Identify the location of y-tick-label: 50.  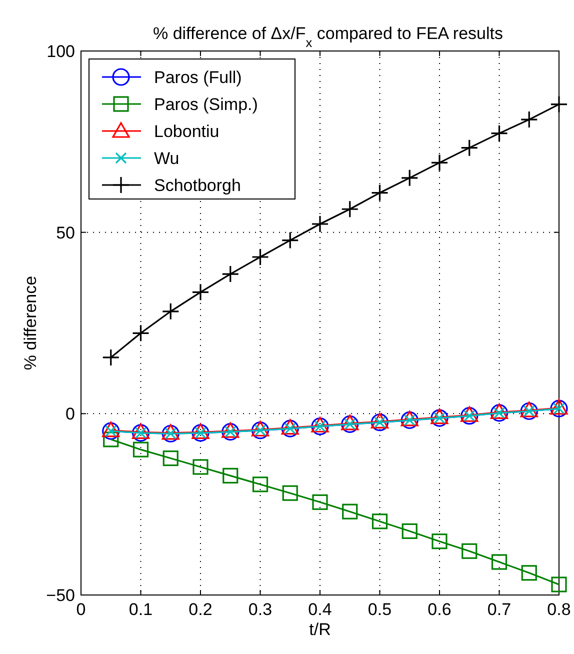
(65, 232).